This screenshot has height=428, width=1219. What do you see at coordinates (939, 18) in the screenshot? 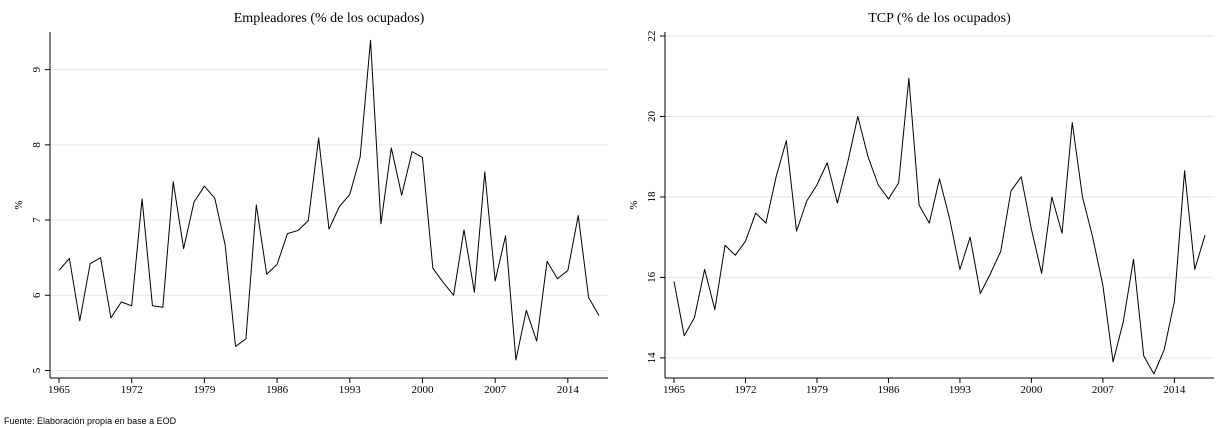
I see `chart-title: TCP (% de los ocupados)` at bounding box center [939, 18].